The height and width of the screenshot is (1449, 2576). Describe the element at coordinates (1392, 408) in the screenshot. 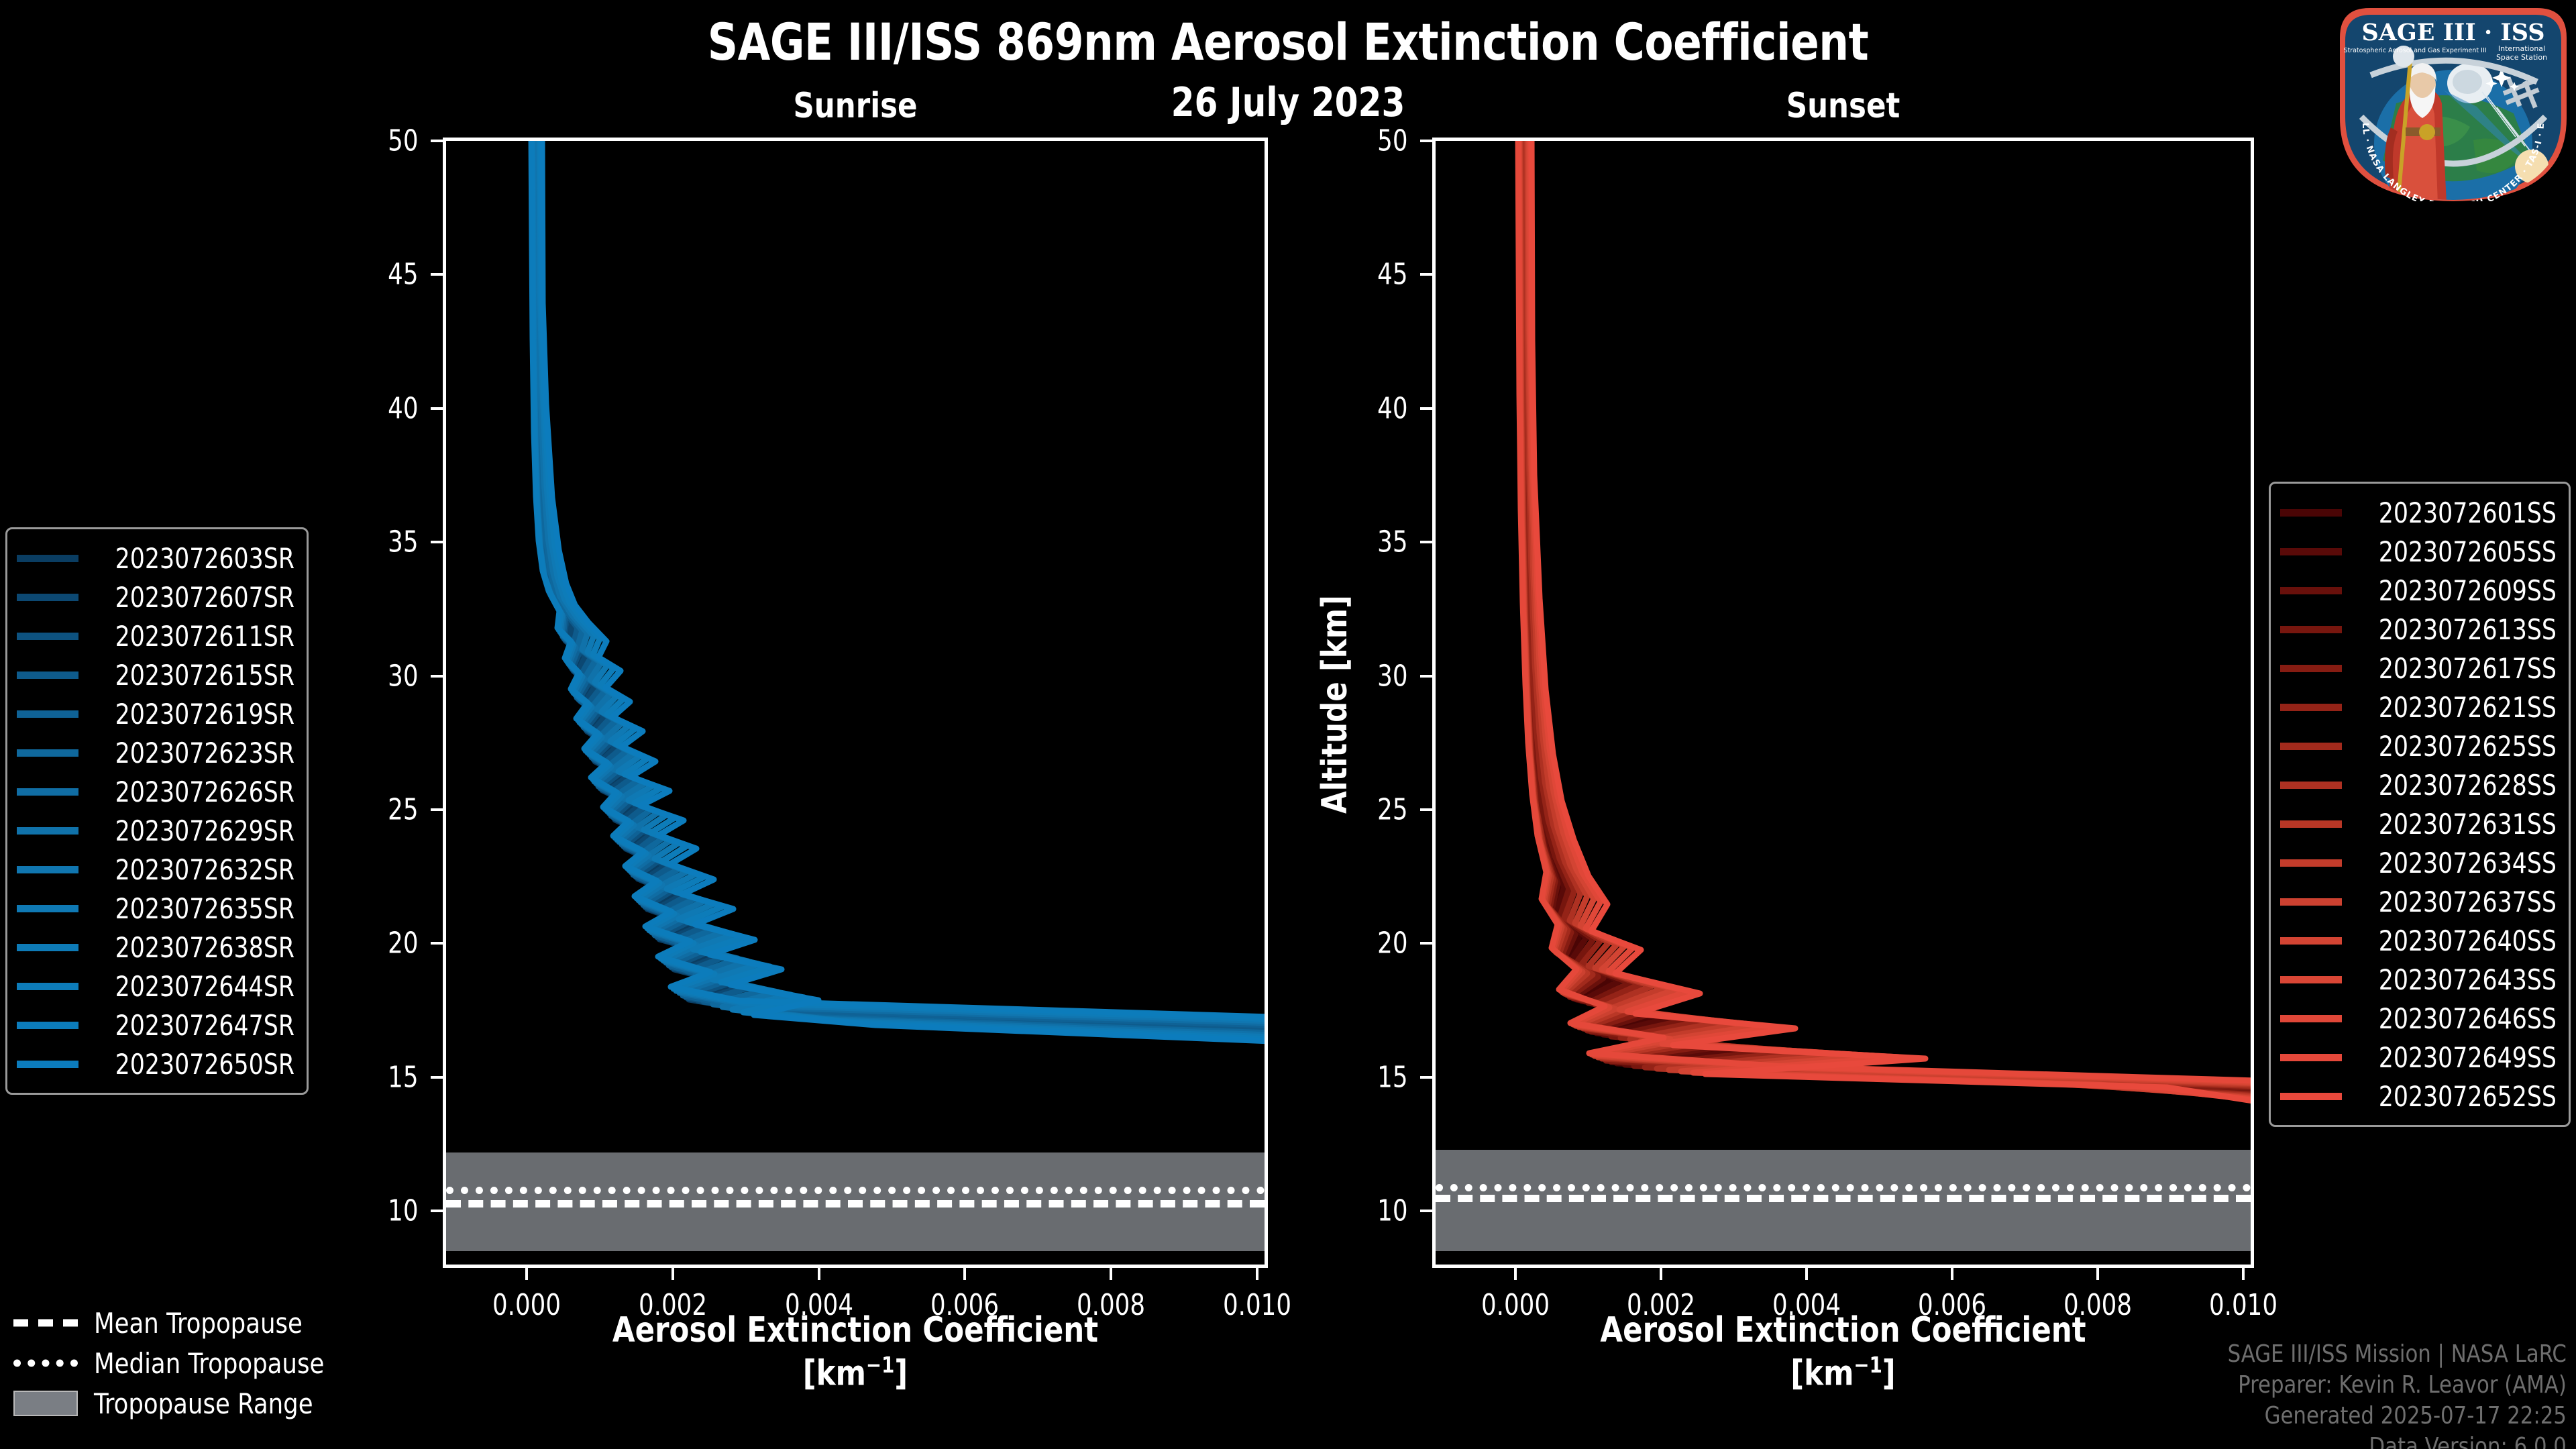

I see `y-tick-label: 40` at that location.